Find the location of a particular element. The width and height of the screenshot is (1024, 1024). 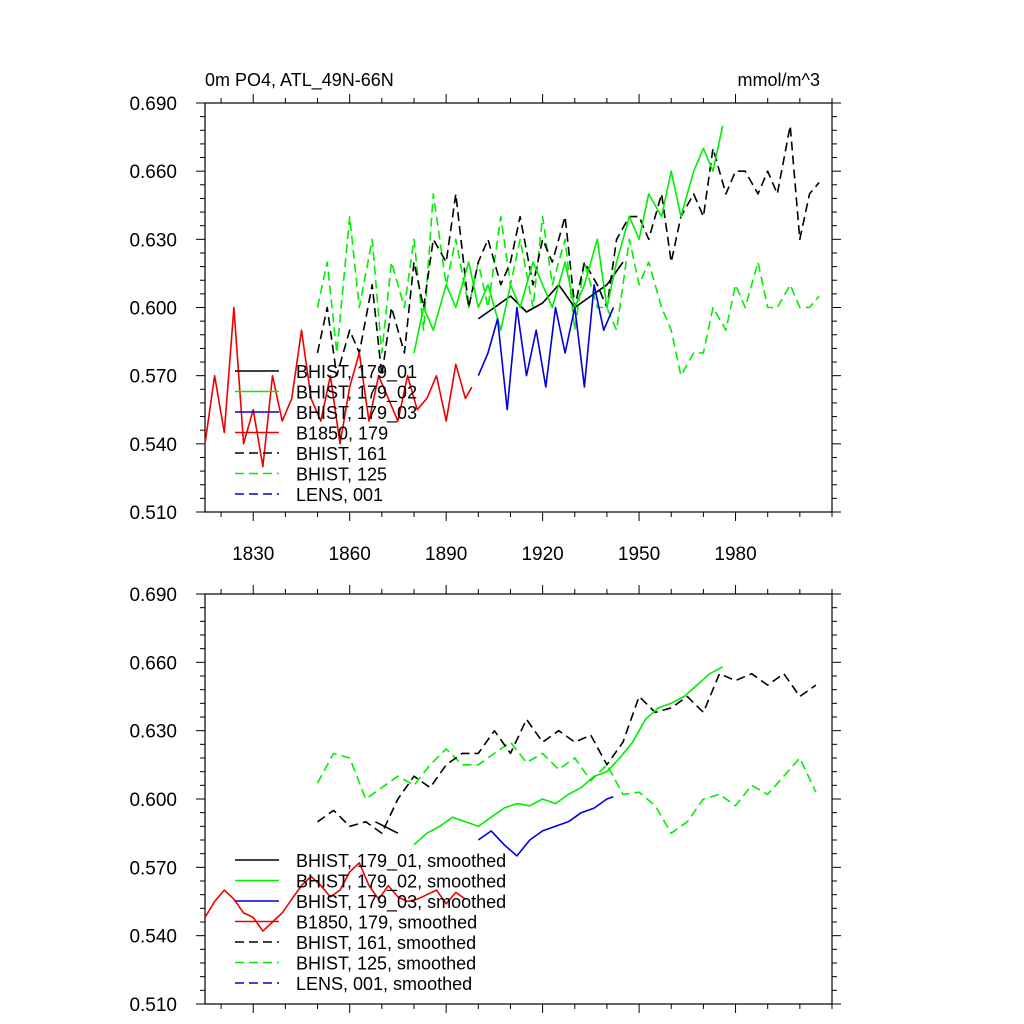

series-line-bhist-179-03-smoothed is located at coordinates (545, 826).